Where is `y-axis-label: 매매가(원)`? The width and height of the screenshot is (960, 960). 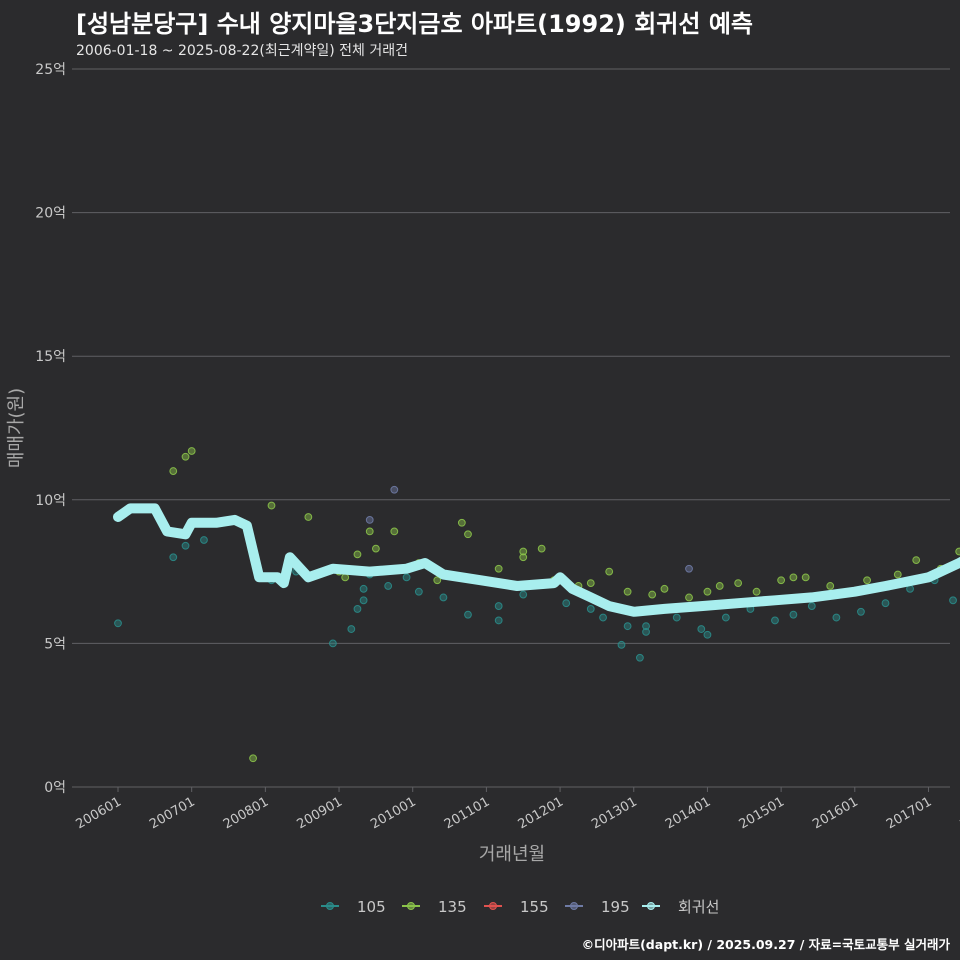
y-axis-label: 매매가(원) is located at coordinates (16, 428).